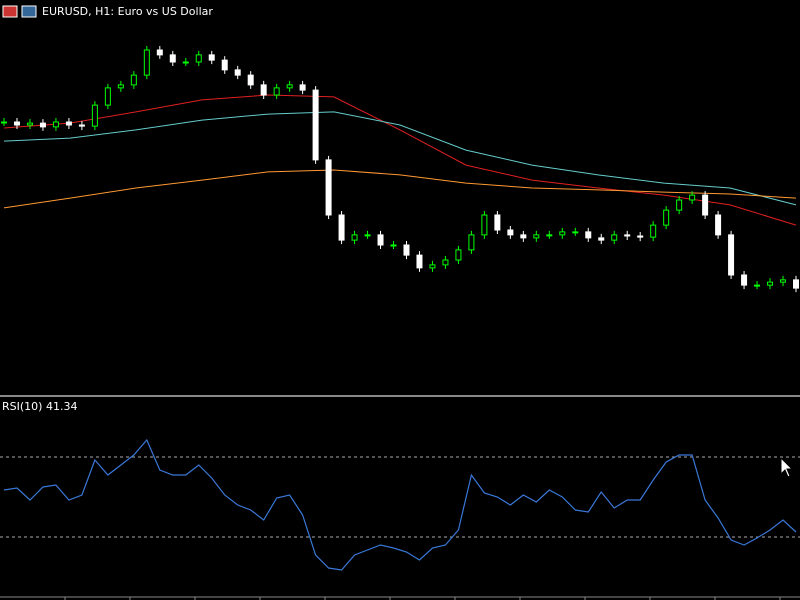  Describe the element at coordinates (10, 11) in the screenshot. I see `flag-icon` at that location.